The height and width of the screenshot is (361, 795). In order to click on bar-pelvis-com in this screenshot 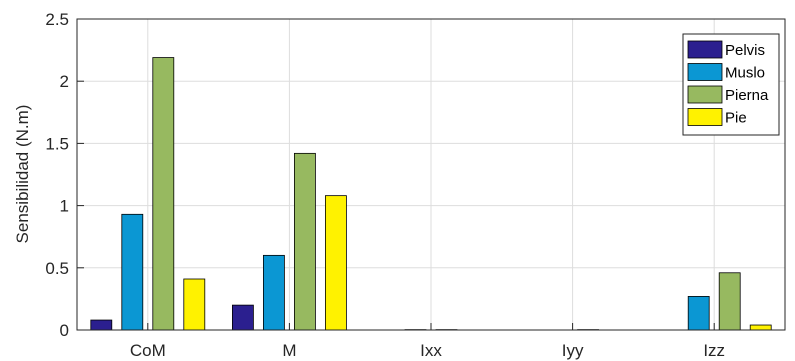, I will do `click(101, 325)`.